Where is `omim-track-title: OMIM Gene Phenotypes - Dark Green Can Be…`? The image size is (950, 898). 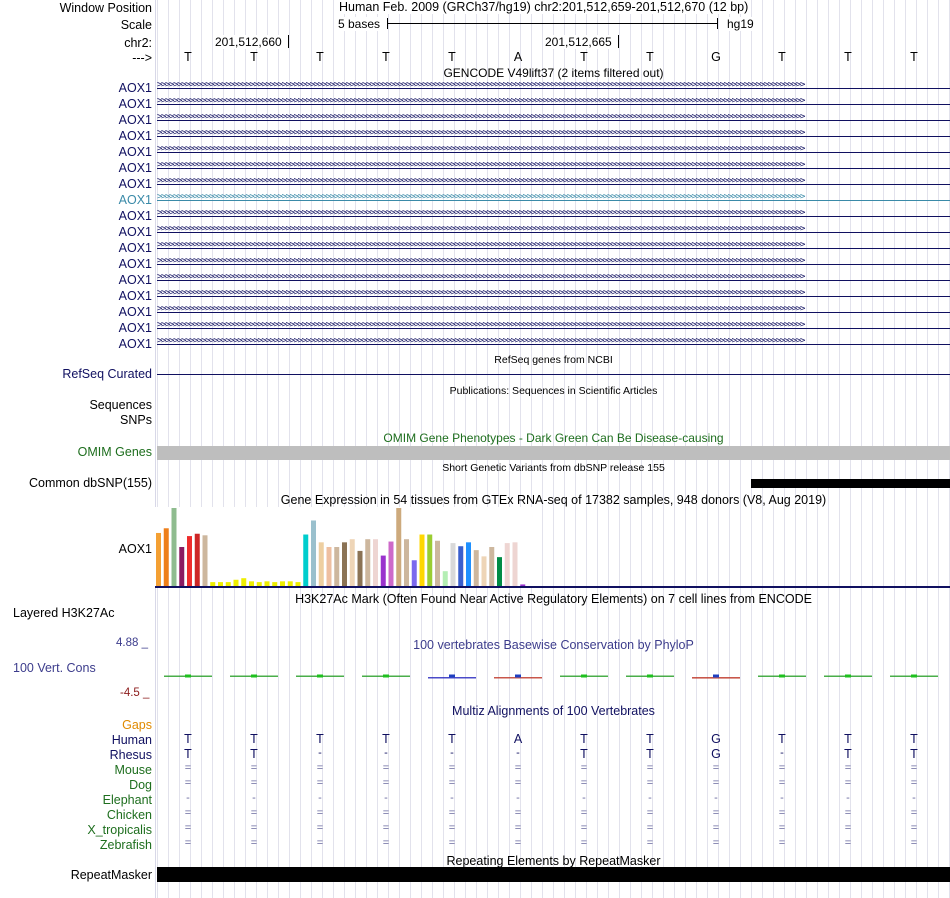
omim-track-title: OMIM Gene Phenotypes - Dark Green Can Be… is located at coordinates (553, 438).